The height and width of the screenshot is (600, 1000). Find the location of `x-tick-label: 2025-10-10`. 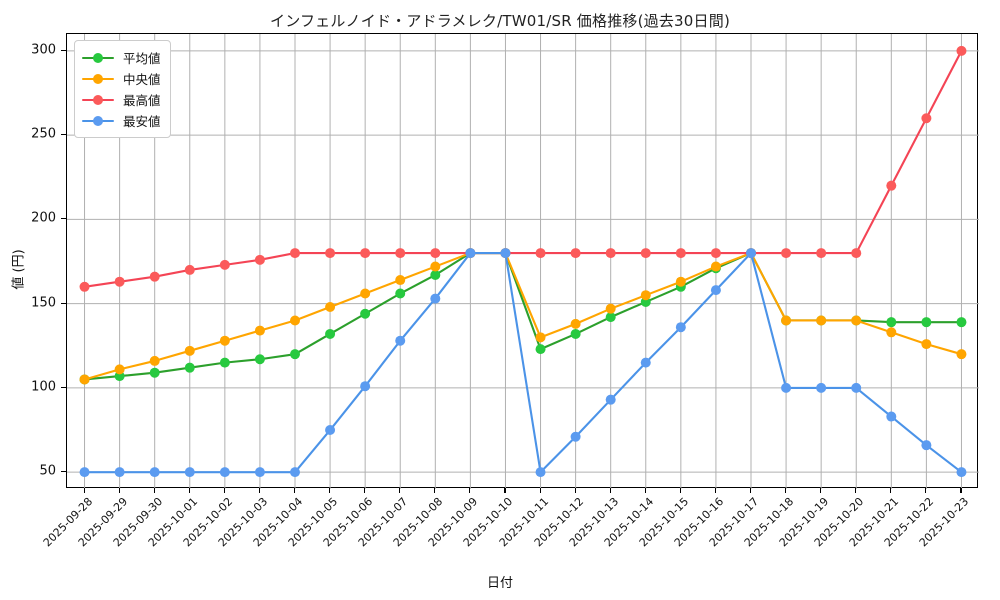

x-tick-label: 2025-10-10 is located at coordinates (488, 522).